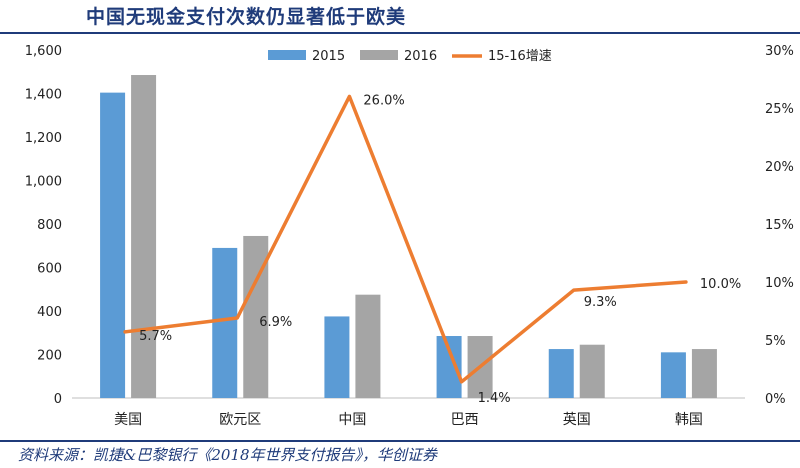 This screenshot has width=800, height=468. Describe the element at coordinates (400, 33) in the screenshot. I see `title-underline` at that location.